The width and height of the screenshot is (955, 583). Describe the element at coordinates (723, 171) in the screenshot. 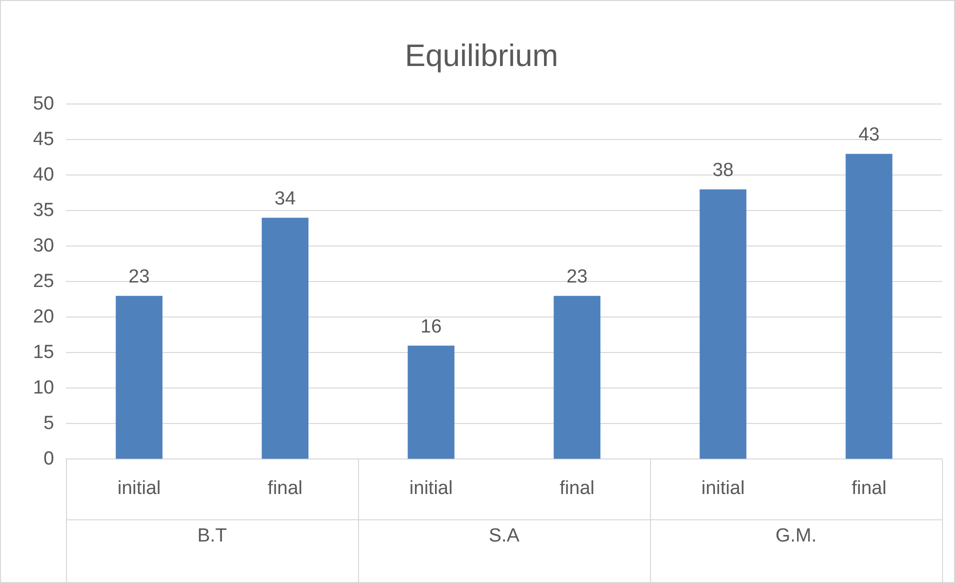

I see `data-label: 38` at that location.